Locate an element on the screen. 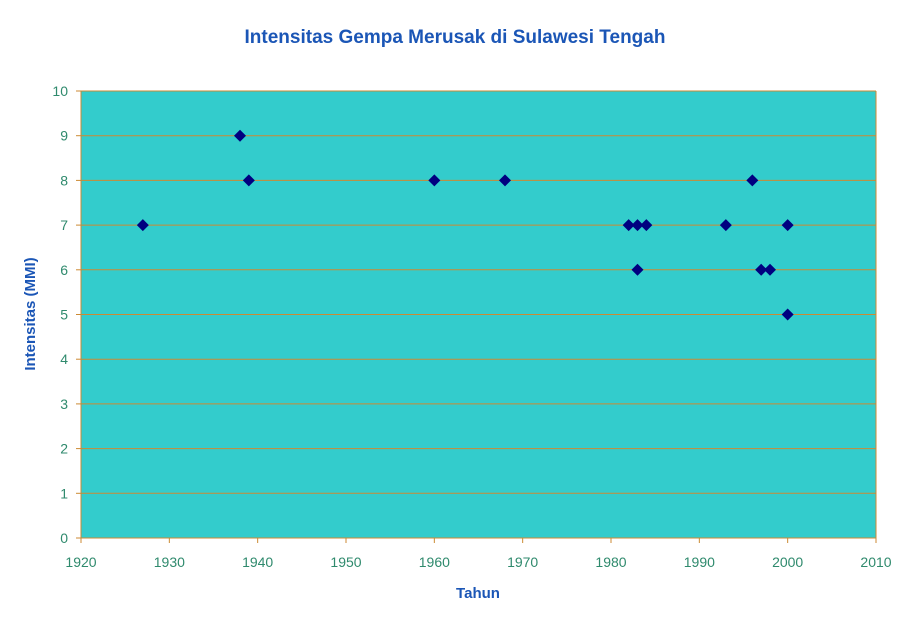  y-tick-label: 1 is located at coordinates (64, 493).